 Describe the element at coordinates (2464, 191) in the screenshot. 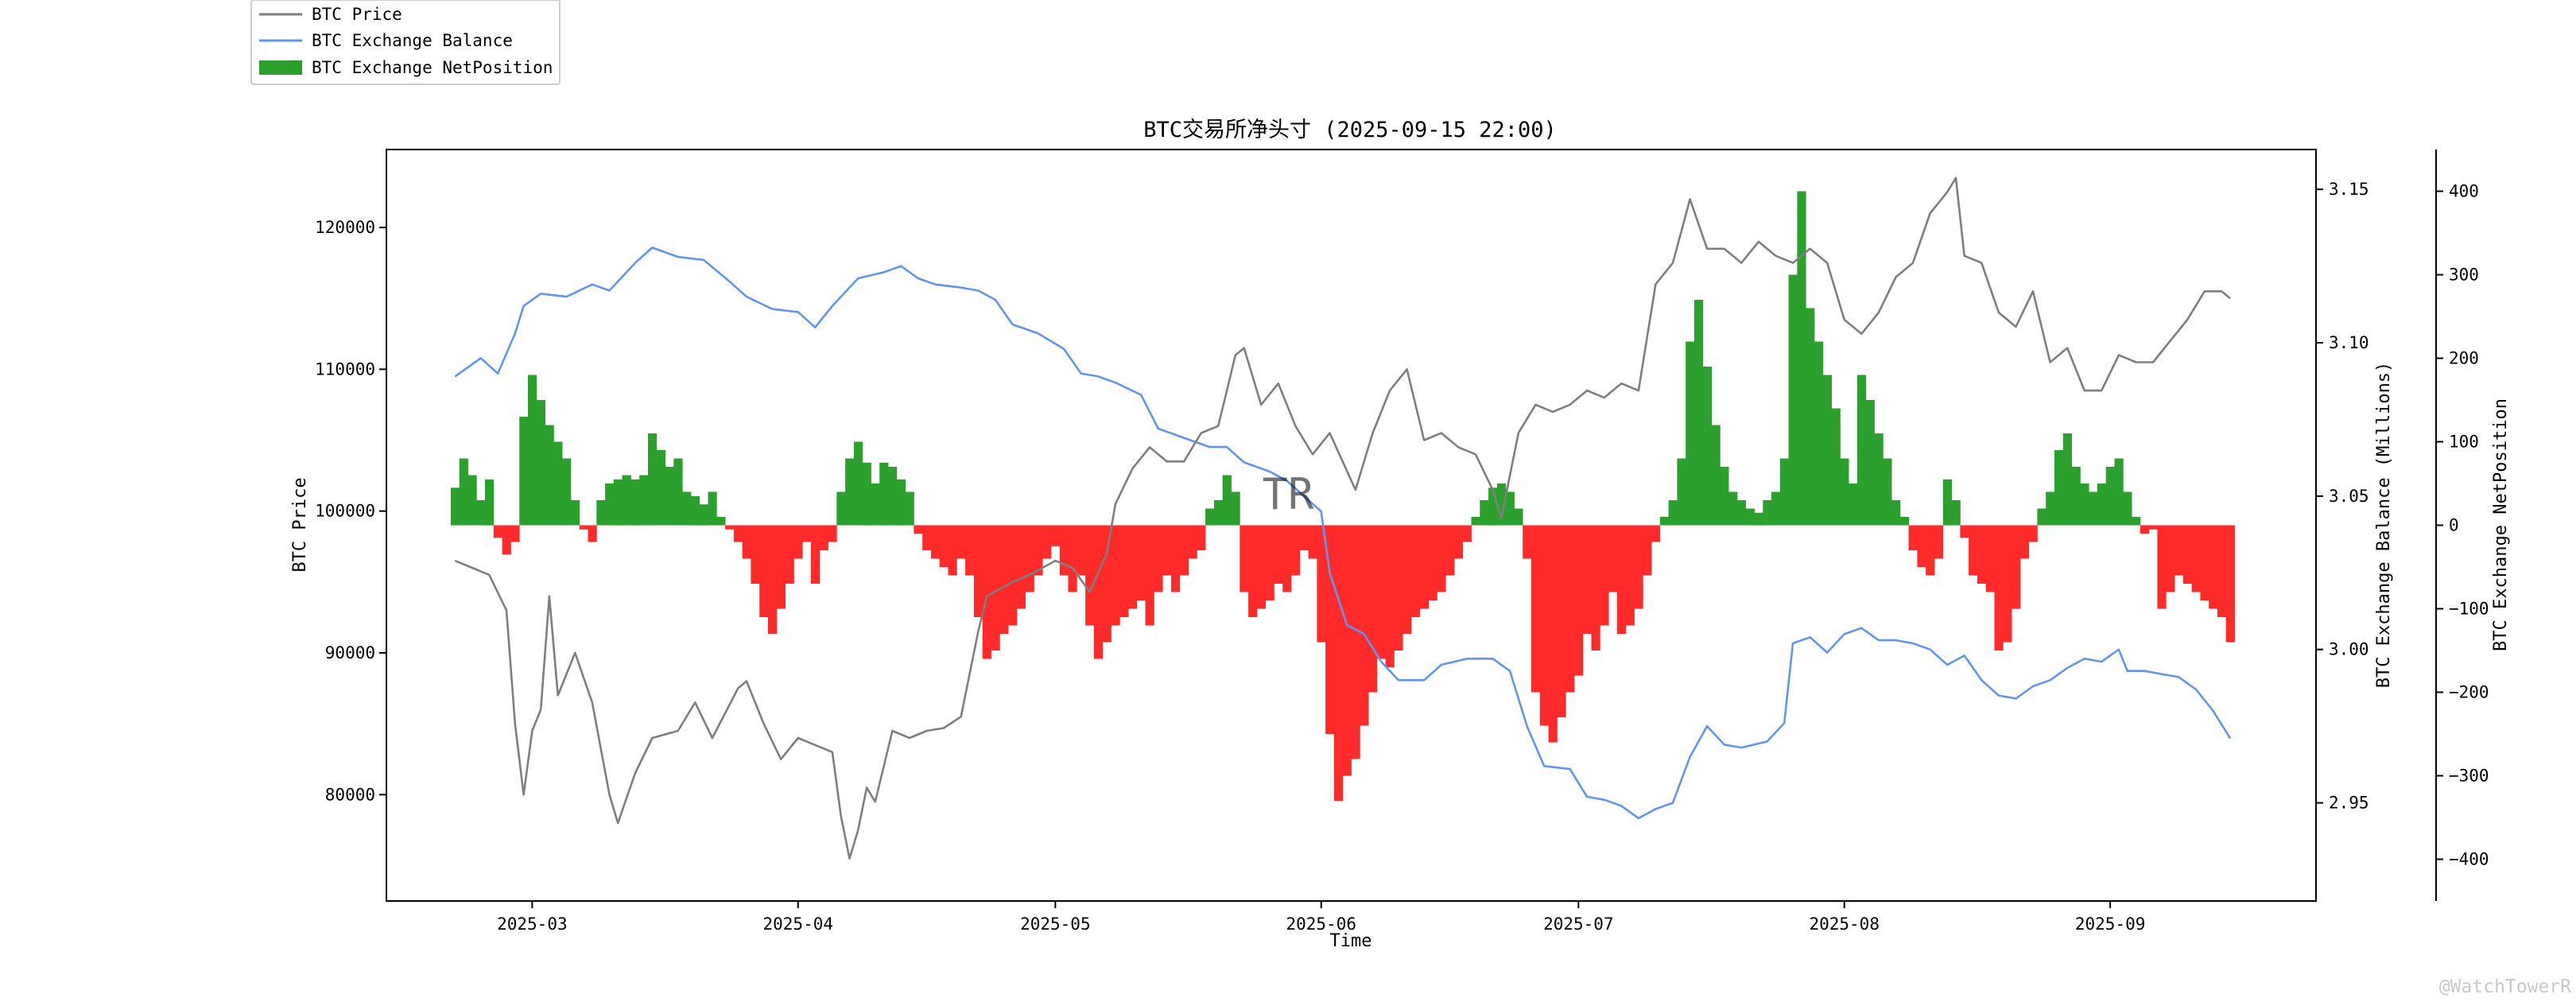

I see `right2-tick-label: 400` at that location.